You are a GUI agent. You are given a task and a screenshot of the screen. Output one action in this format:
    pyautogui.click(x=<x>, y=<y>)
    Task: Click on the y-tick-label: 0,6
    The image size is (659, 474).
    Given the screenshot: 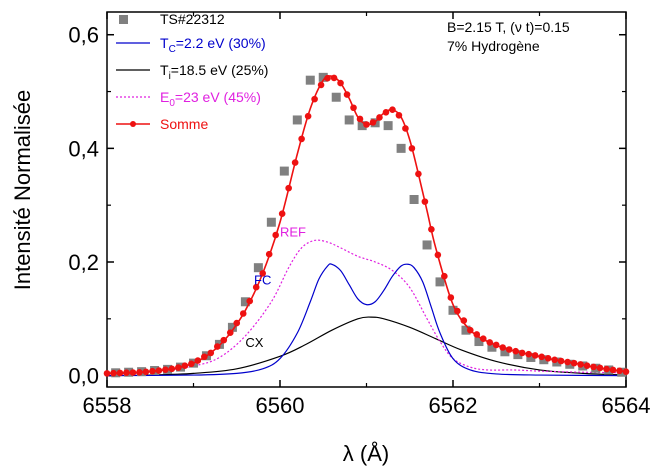 What is the action you would take?
    pyautogui.click(x=83, y=35)
    